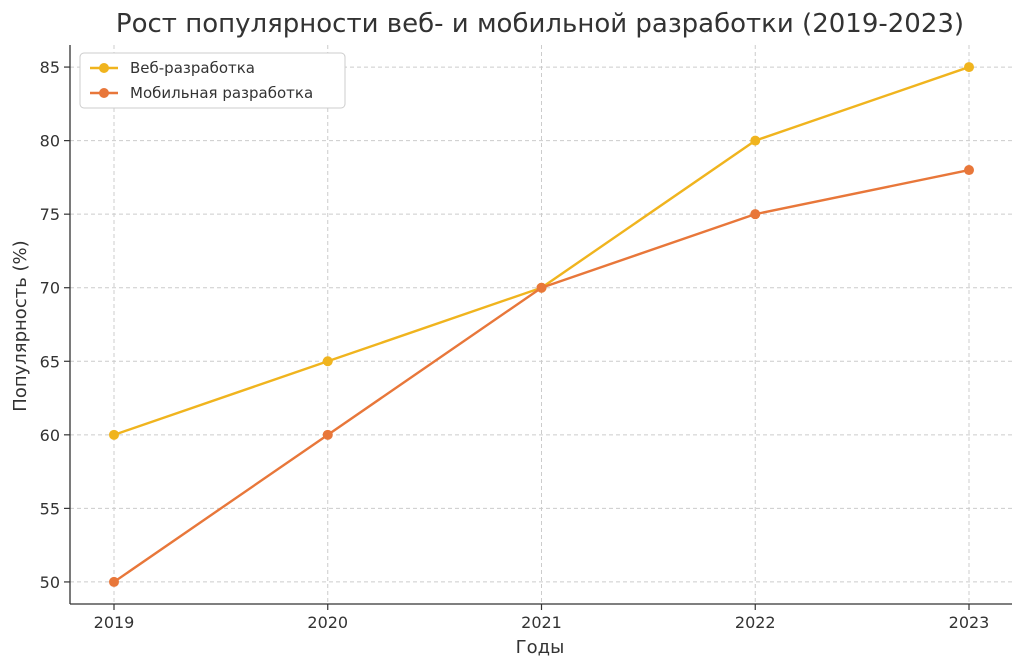 The image size is (1024, 669). What do you see at coordinates (55, 325) in the screenshot?
I see `y-axis: 50 55 60 65 70 75 80 85` at bounding box center [55, 325].